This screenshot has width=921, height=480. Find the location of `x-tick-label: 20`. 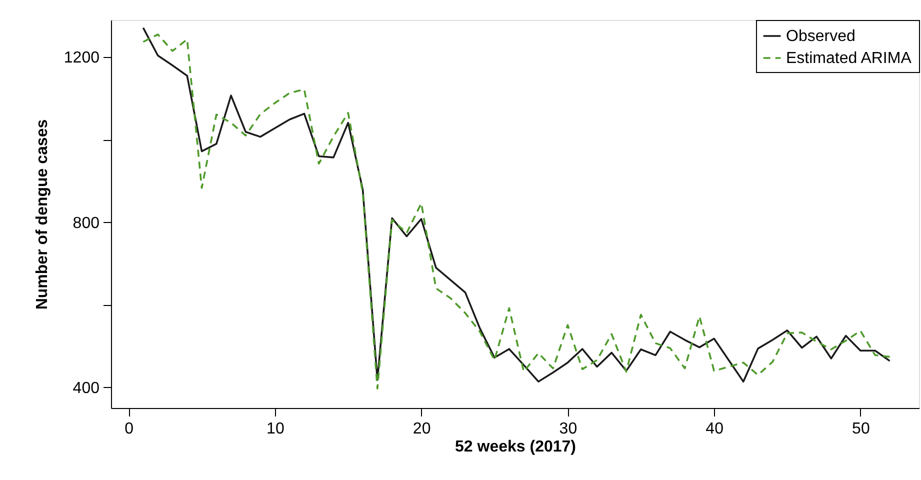

x-tick-label: 20 is located at coordinates (421, 429).